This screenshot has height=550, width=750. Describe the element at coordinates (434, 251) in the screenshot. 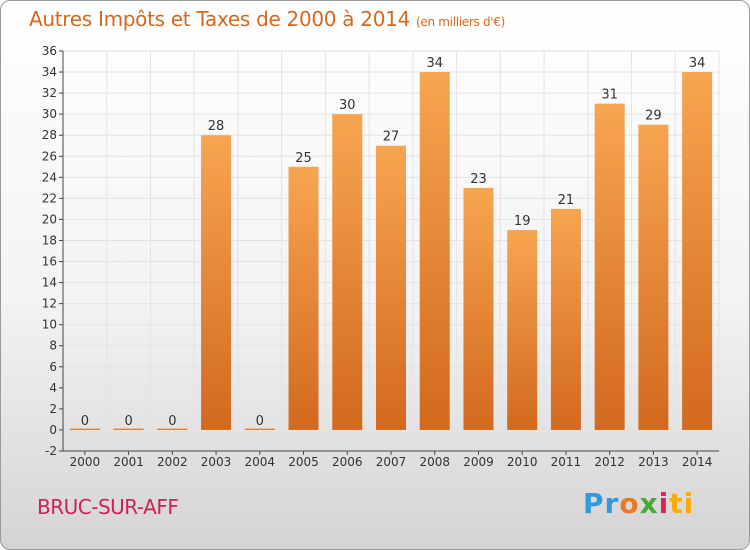

I see `bar-2008` at that location.